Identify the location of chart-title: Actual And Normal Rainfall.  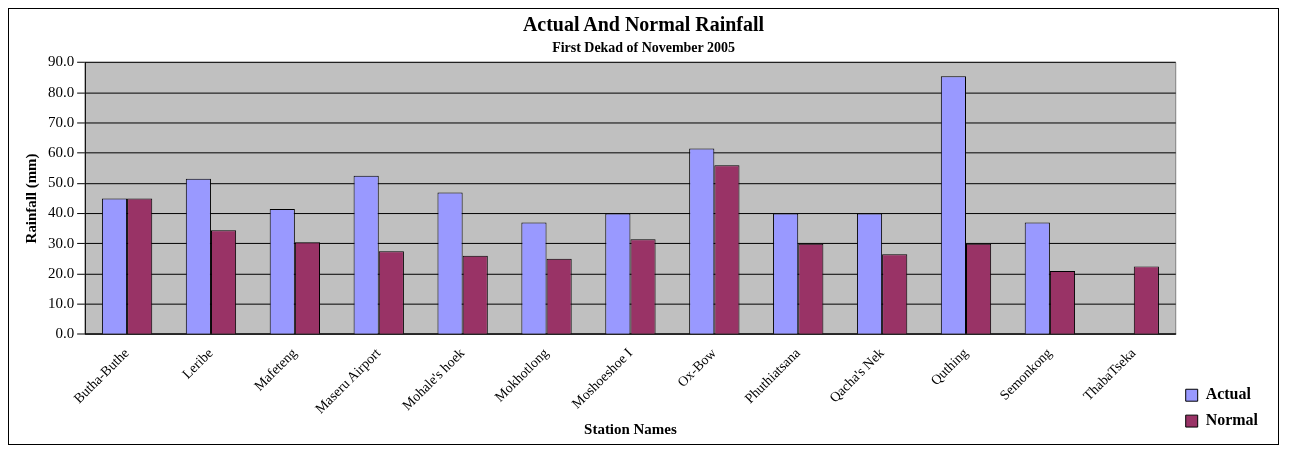
(643, 24).